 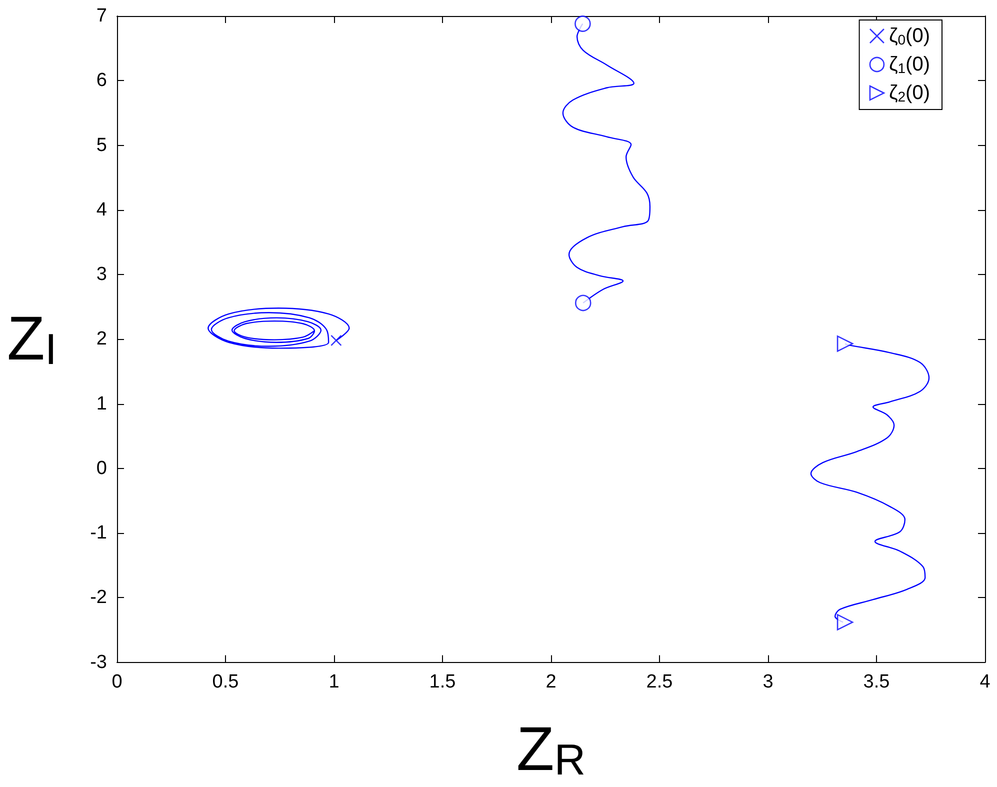 I want to click on legend-label: ζ0(0), so click(x=909, y=36).